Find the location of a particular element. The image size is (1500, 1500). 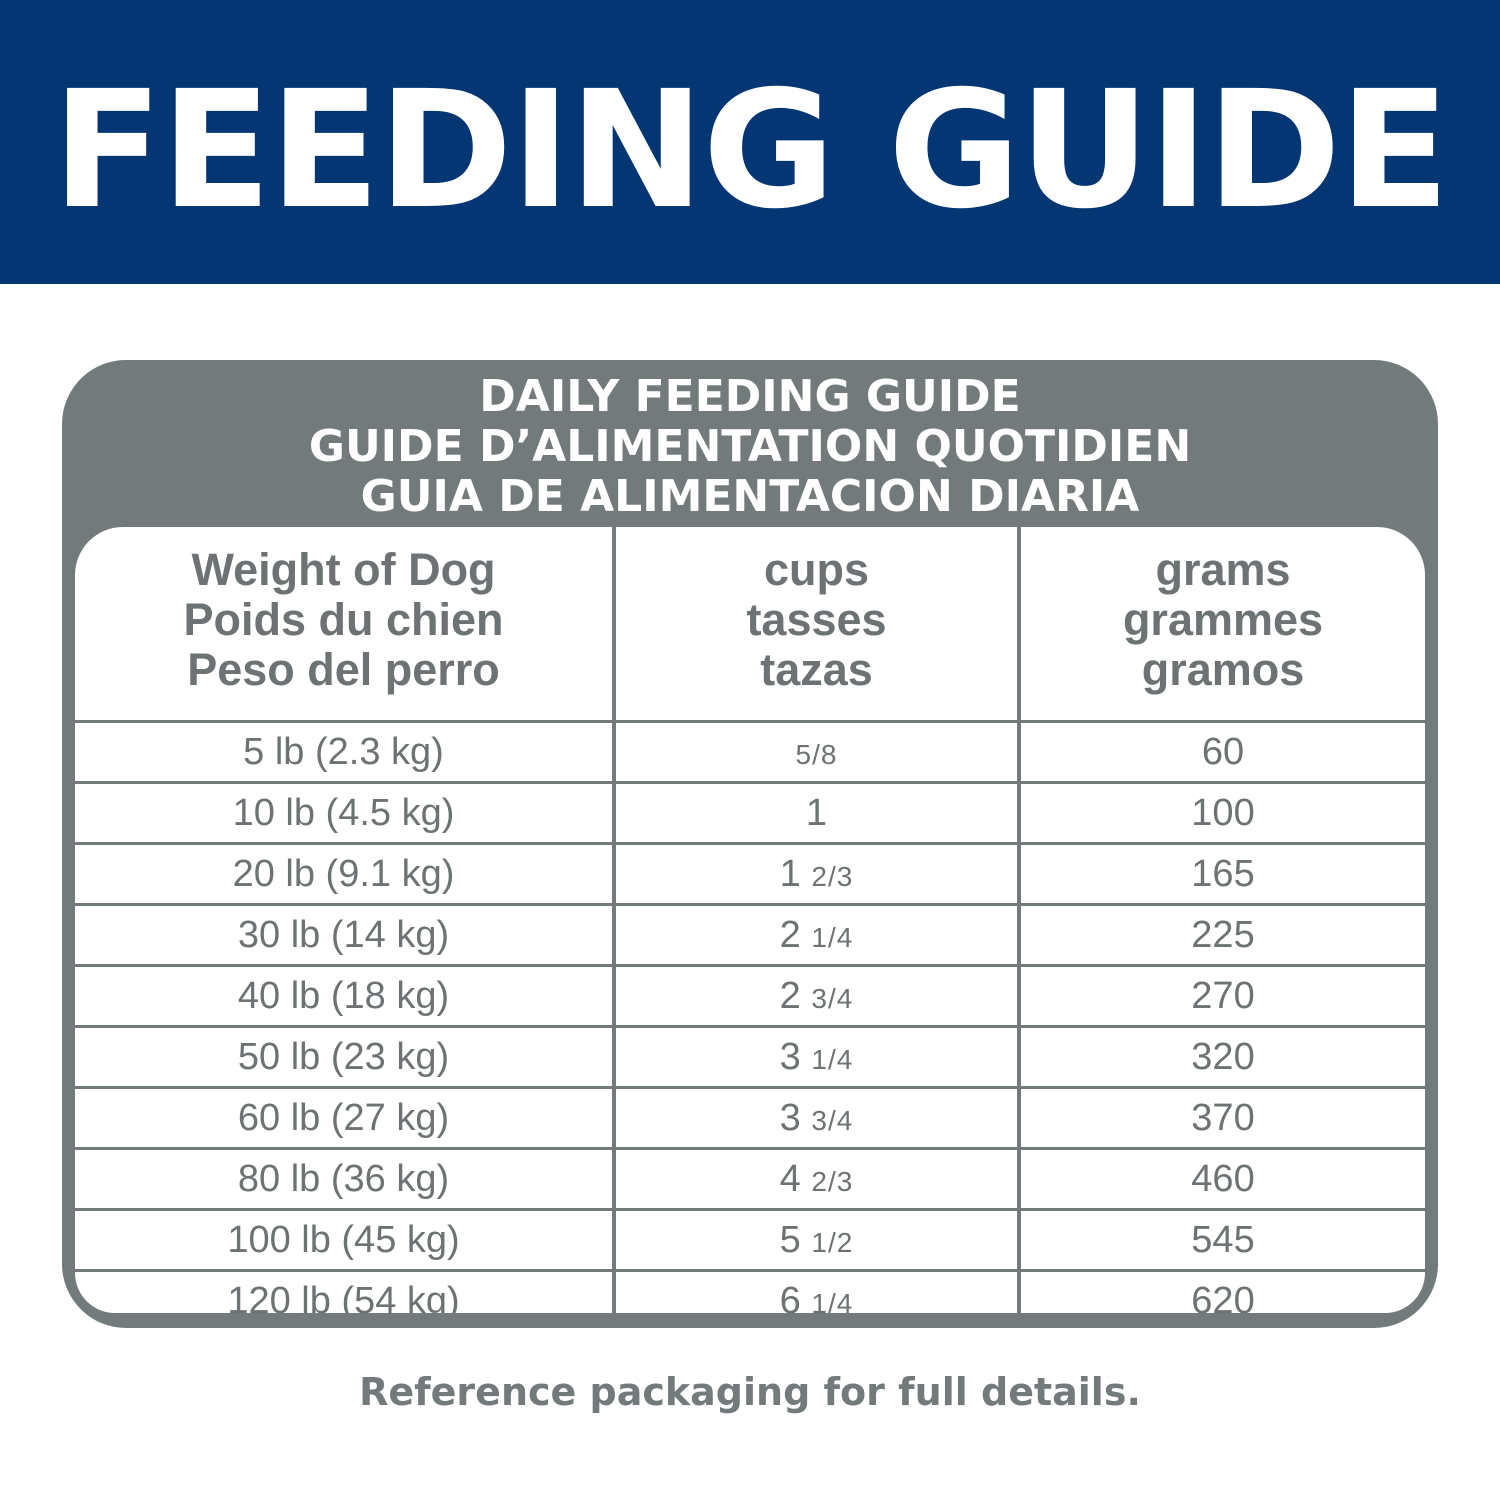

table-row: 10 lb (4.5 kg) 1 100 is located at coordinates (750, 812).